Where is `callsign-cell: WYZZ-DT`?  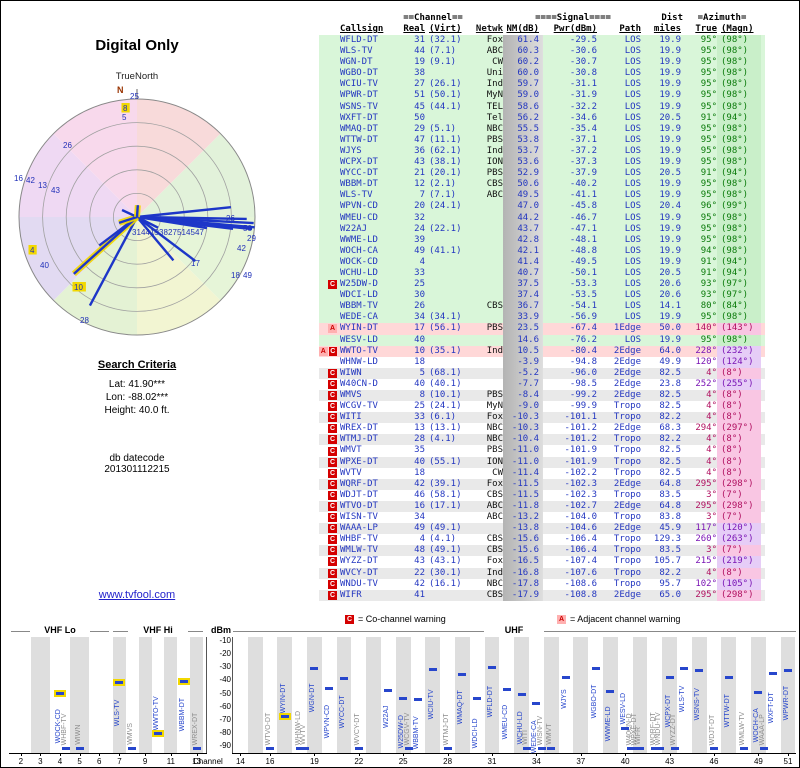
callsign-cell: WYZZ-DT is located at coordinates (359, 561).